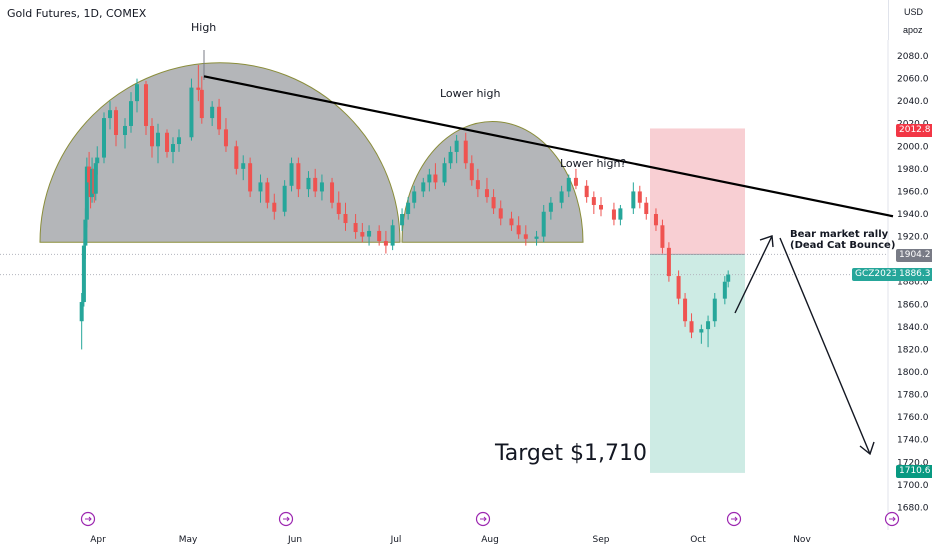  I want to click on y-tick-label: 1960.0, so click(913, 192).